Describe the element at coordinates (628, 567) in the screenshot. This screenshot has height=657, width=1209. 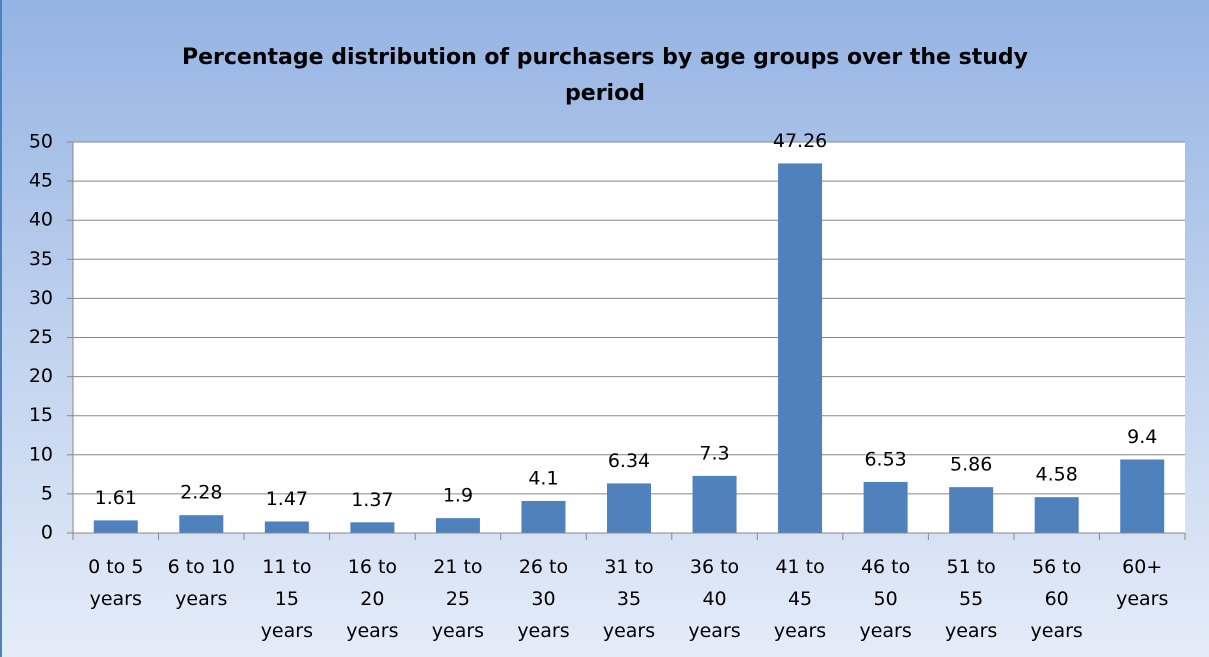
I see `x-tick-label-line: 31 to` at that location.